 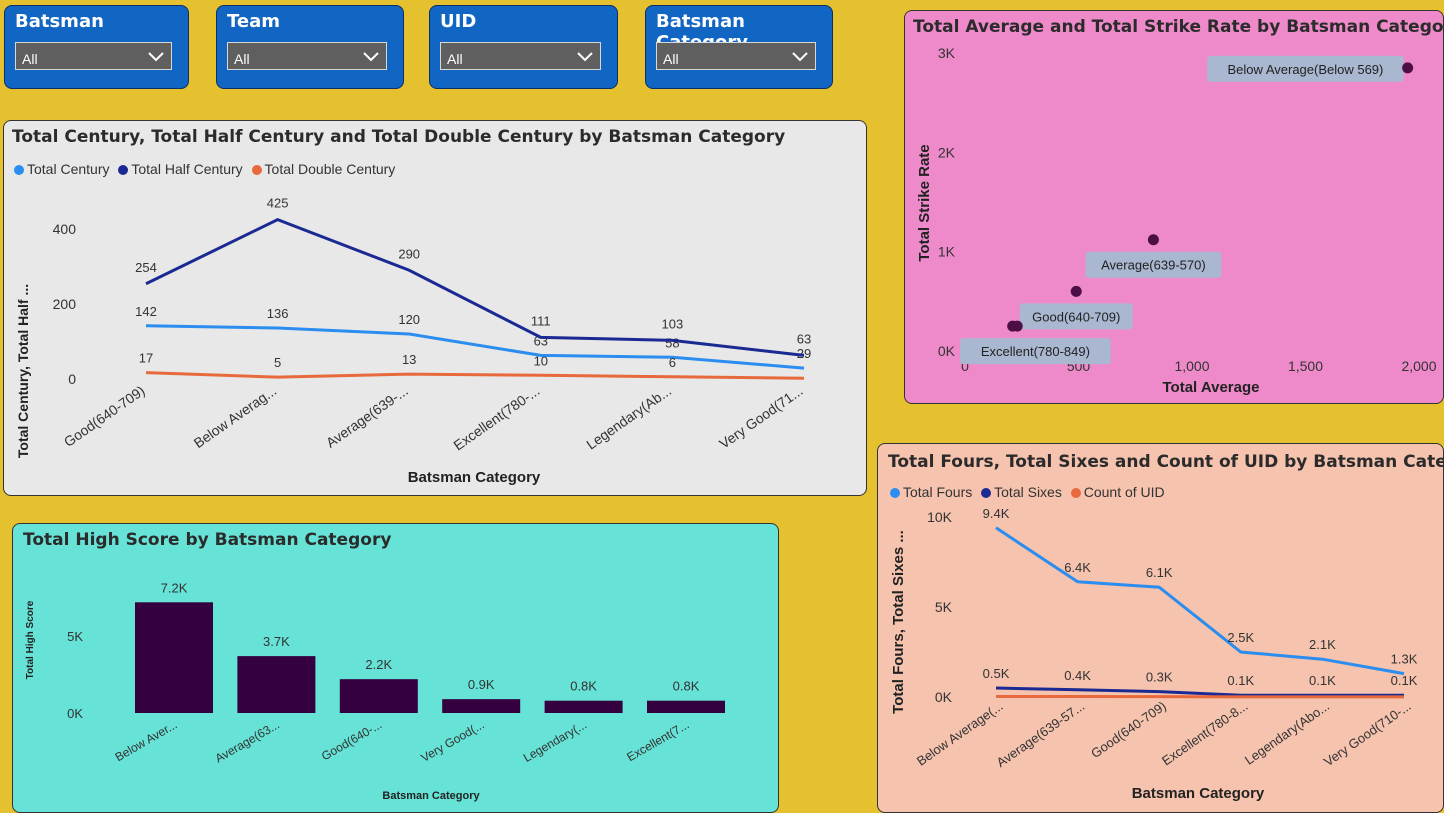 What do you see at coordinates (947, 53) in the screenshot?
I see `y-tick-label: 3K` at bounding box center [947, 53].